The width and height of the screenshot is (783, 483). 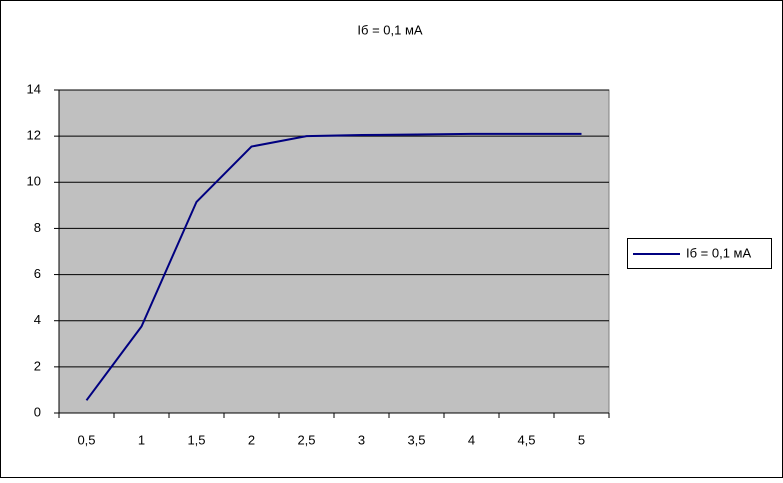 I want to click on y-tick-label: 2, so click(x=37, y=365).